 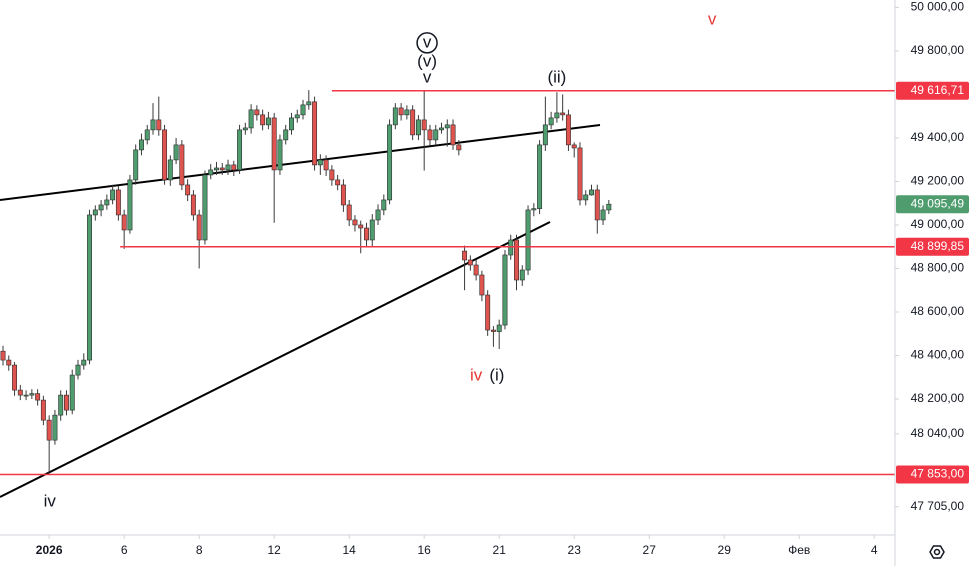 I want to click on y-tick-label: 48 800,00, so click(x=938, y=268).